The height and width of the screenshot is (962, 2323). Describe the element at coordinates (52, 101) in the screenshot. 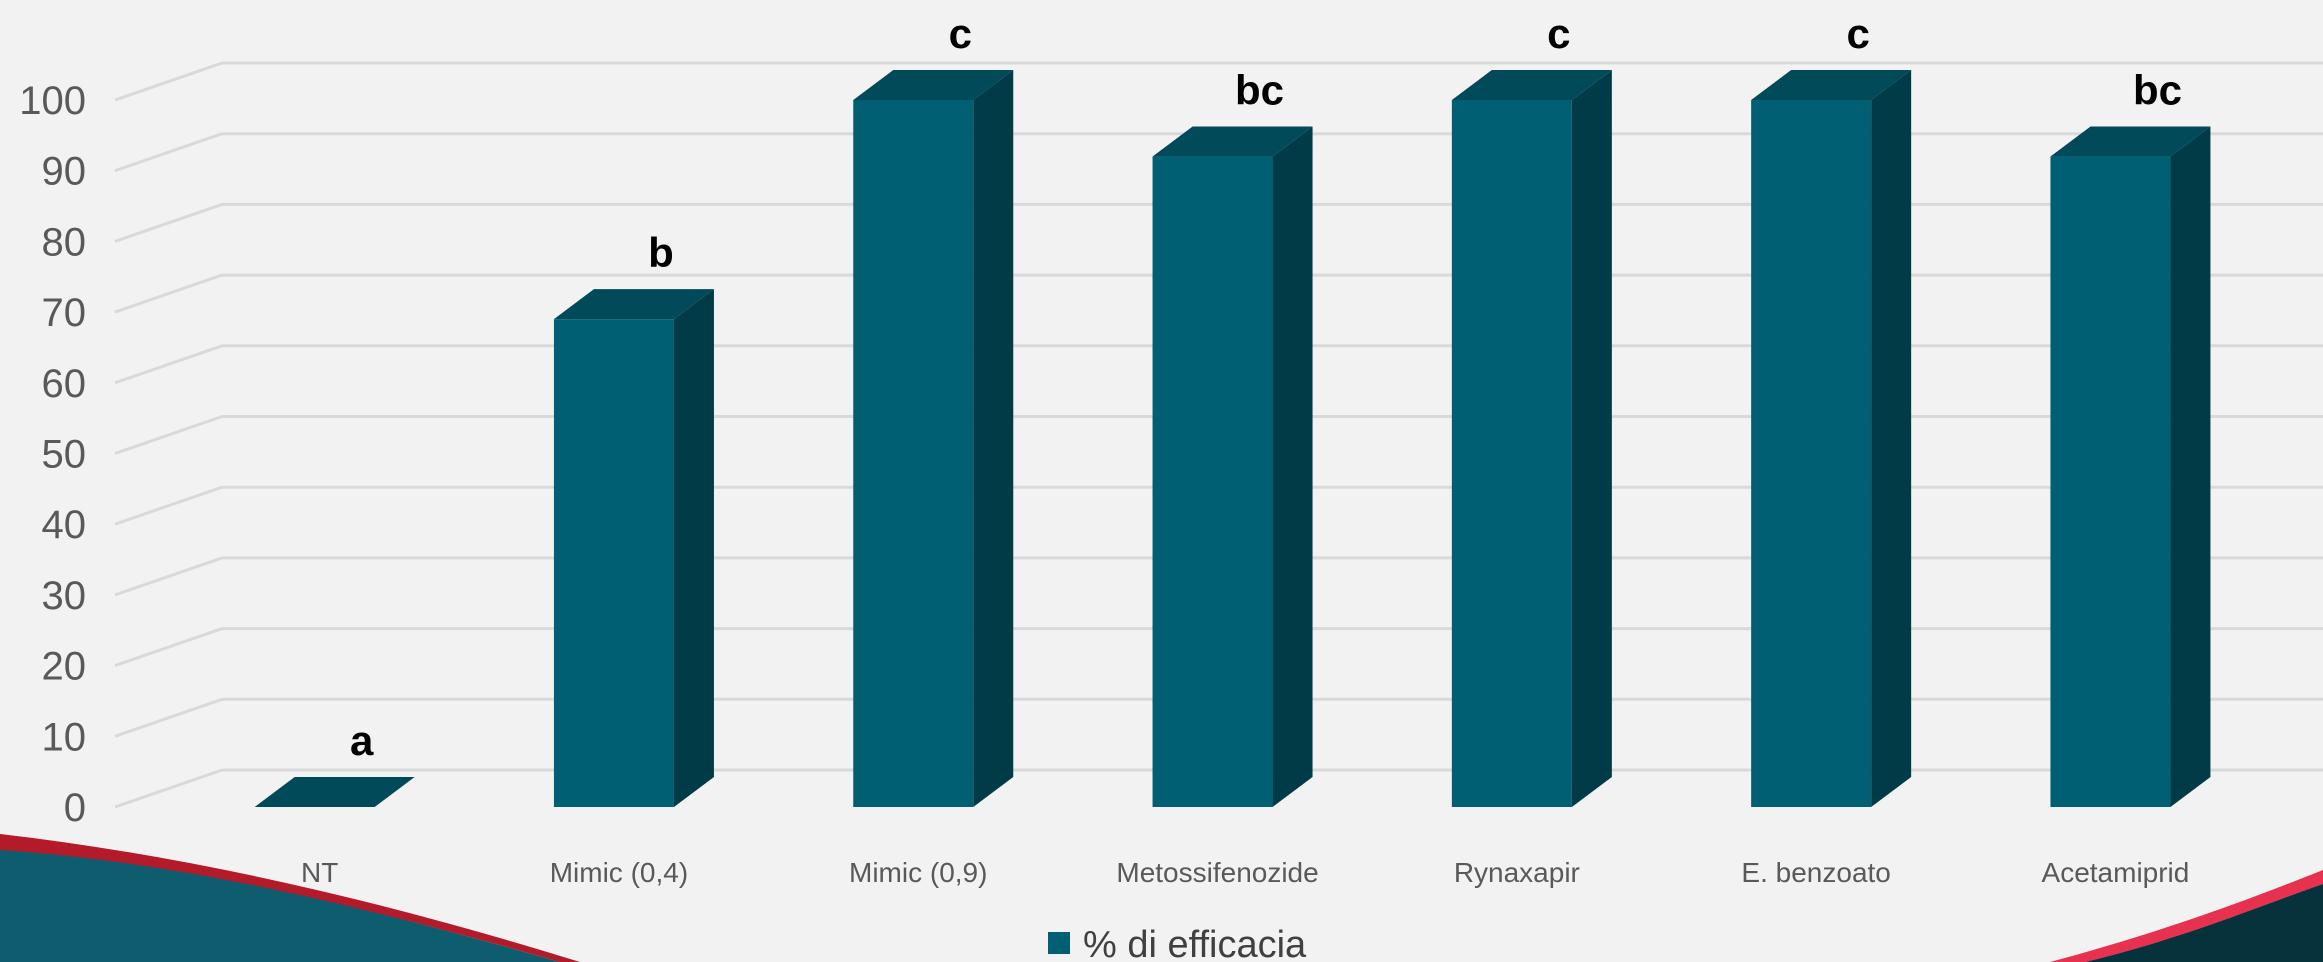

I see `y-tick-label: 100` at that location.